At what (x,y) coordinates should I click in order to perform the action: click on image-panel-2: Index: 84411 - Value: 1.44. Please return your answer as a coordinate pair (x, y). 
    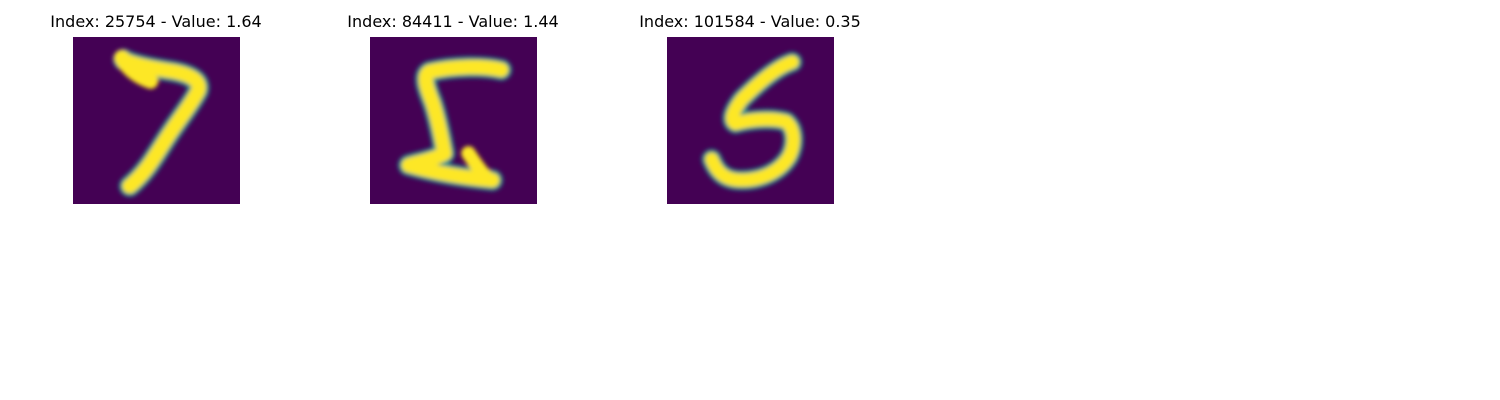
    Looking at the image, I should click on (453, 105).